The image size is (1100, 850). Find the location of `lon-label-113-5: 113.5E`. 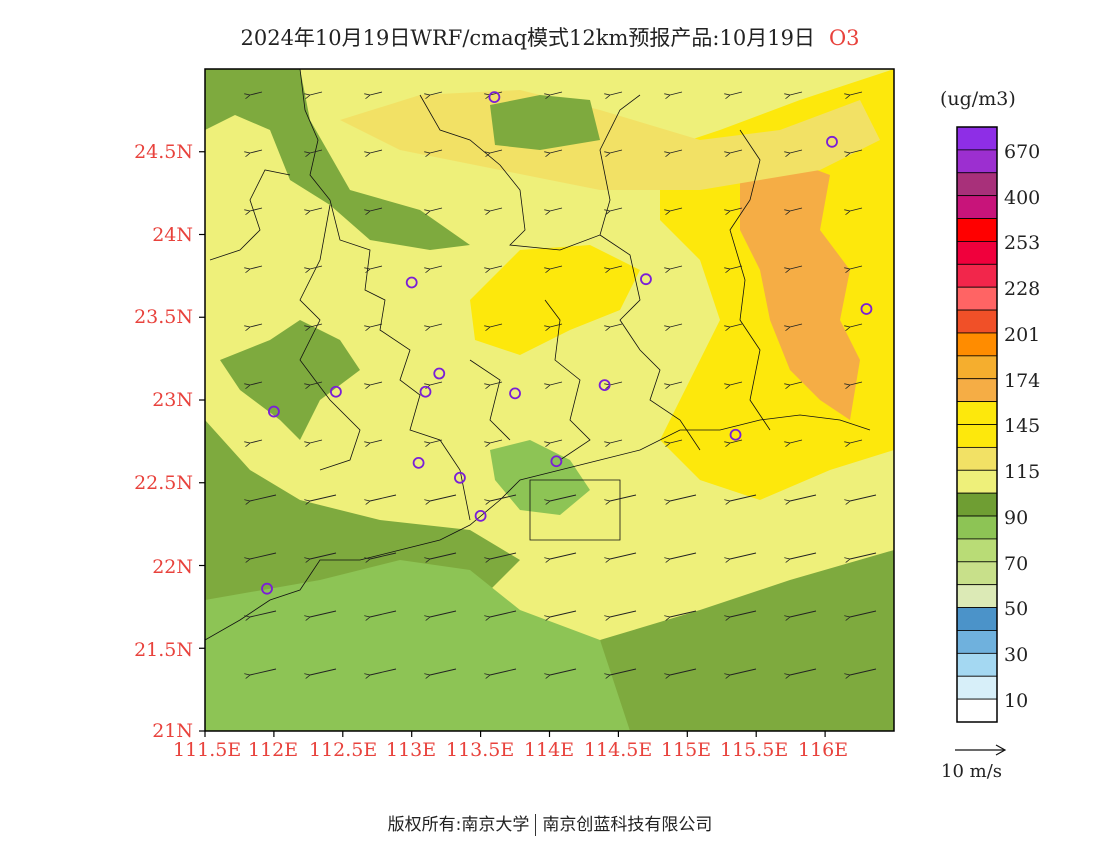

lon-label-113-5: 113.5E is located at coordinates (480, 750).